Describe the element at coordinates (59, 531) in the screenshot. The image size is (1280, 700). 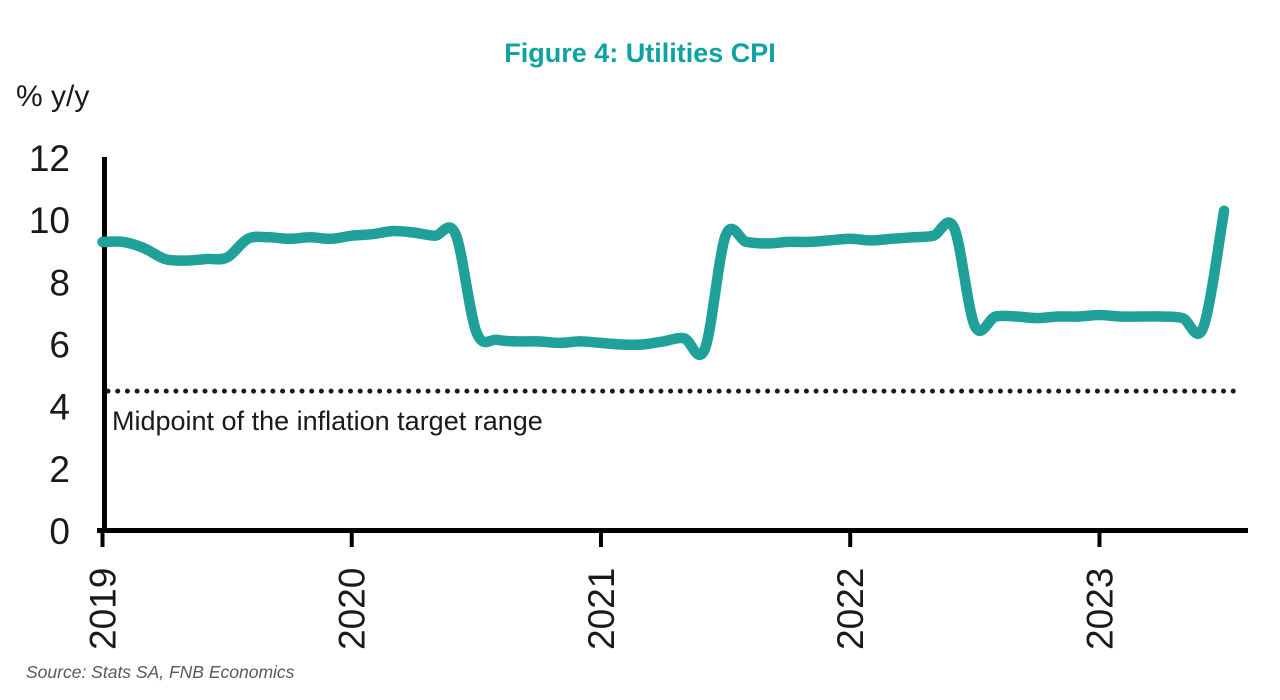
I see `y-tick-label: 0` at that location.